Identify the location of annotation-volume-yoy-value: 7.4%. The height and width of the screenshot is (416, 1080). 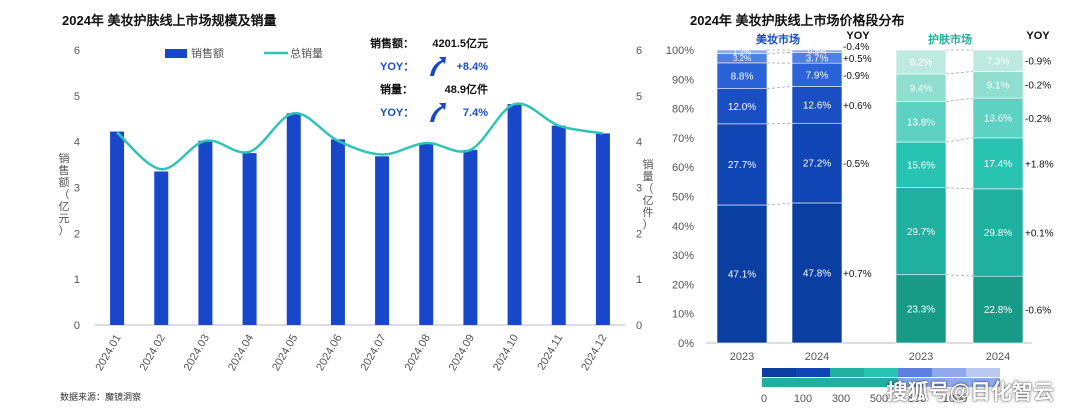
(475, 113).